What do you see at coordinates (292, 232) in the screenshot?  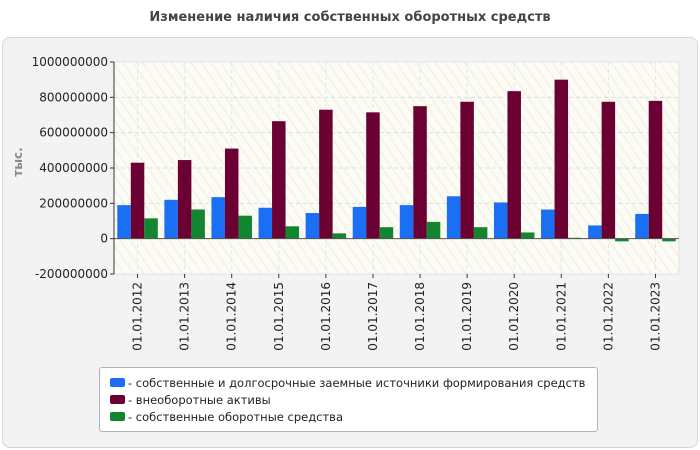 I see `bar-3-01.01.2015` at bounding box center [292, 232].